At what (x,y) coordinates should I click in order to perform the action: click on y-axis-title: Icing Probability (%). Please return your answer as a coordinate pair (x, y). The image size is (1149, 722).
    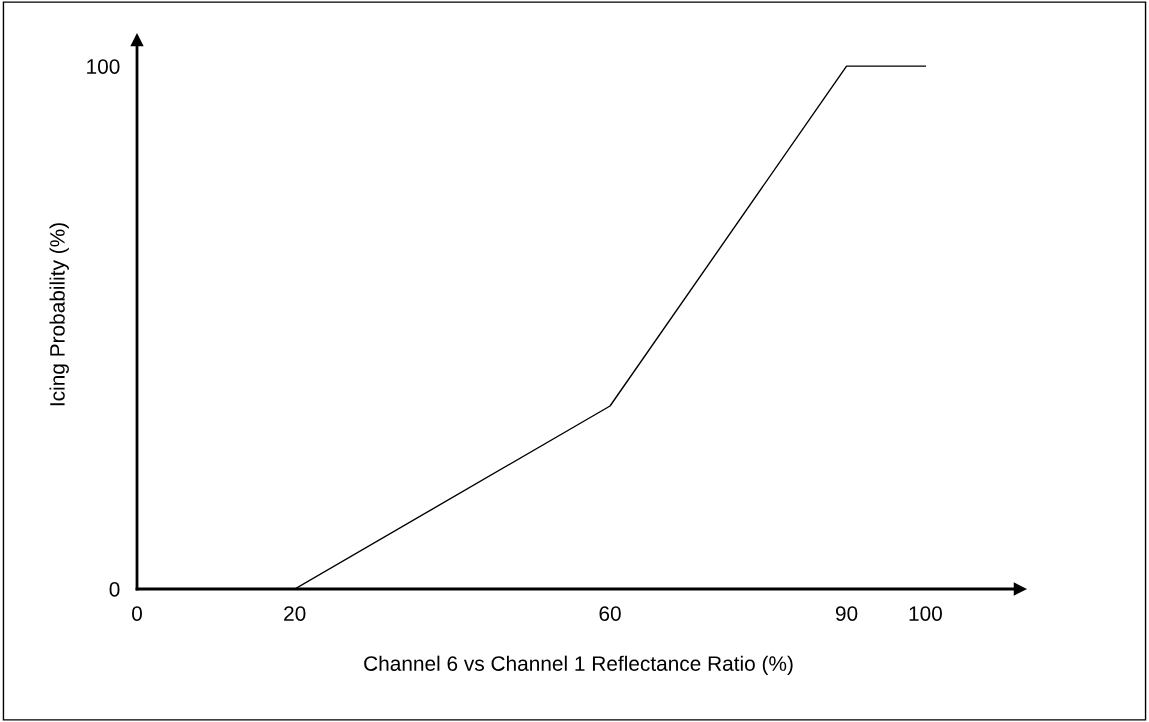
    Looking at the image, I should click on (59, 314).